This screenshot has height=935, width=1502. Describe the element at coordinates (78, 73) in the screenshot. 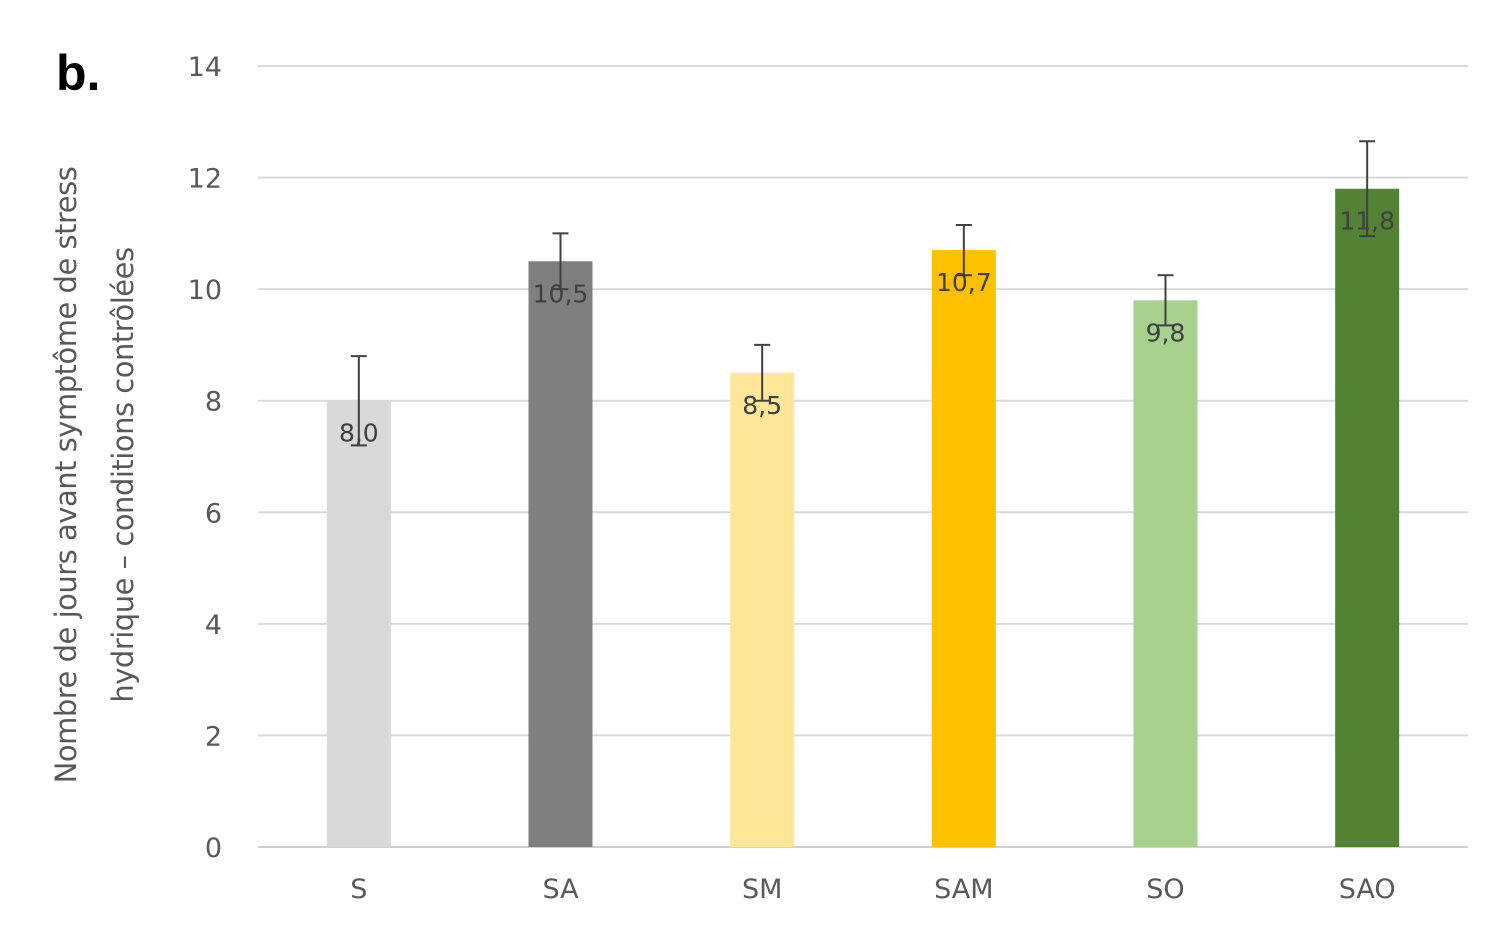

I see `panel-label: b.` at that location.